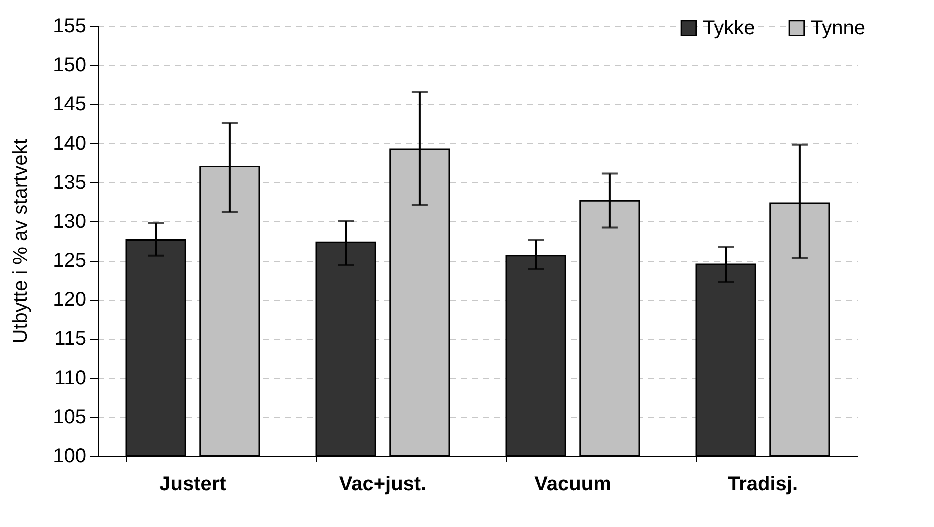 The width and height of the screenshot is (934, 527). I want to click on y-tick-label: 120, so click(69, 300).